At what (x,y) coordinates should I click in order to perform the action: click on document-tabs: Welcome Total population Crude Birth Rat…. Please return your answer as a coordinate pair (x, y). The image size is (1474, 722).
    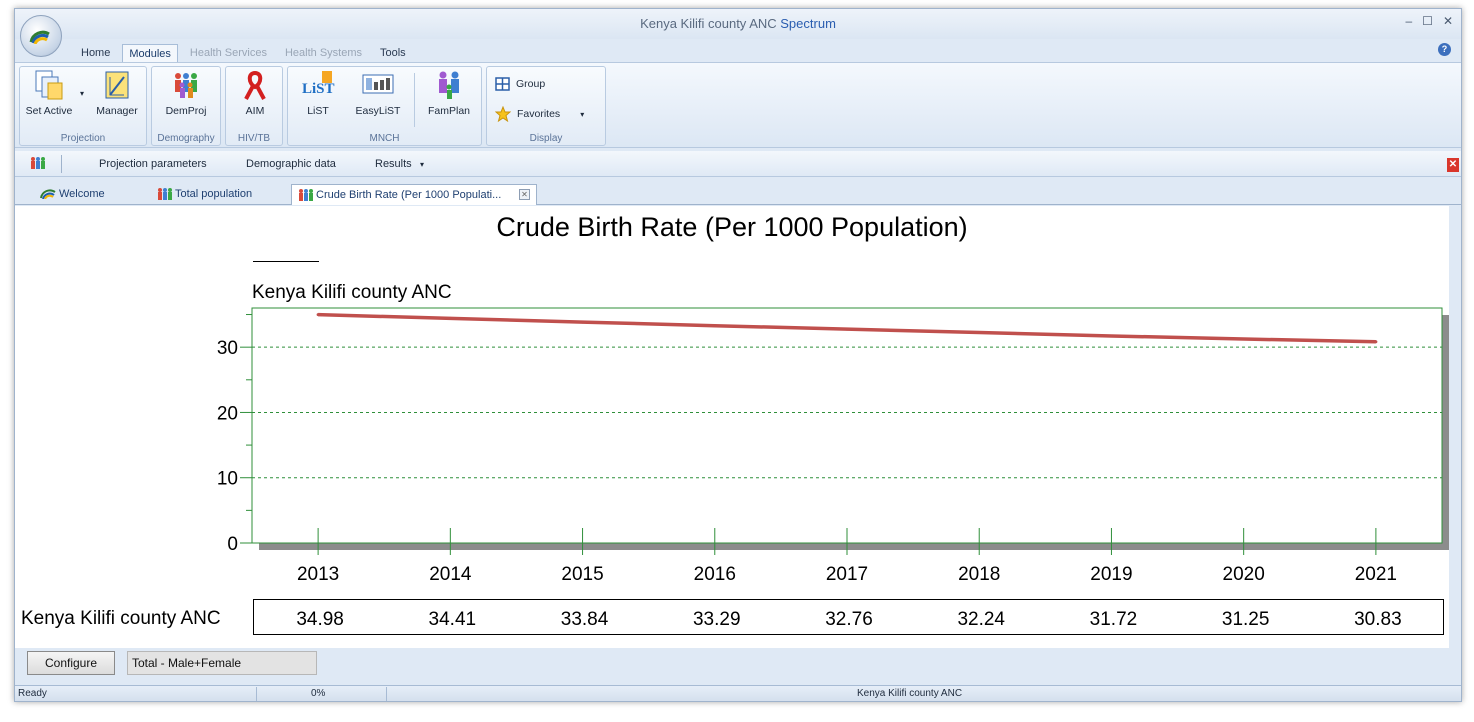
    Looking at the image, I should click on (738, 193).